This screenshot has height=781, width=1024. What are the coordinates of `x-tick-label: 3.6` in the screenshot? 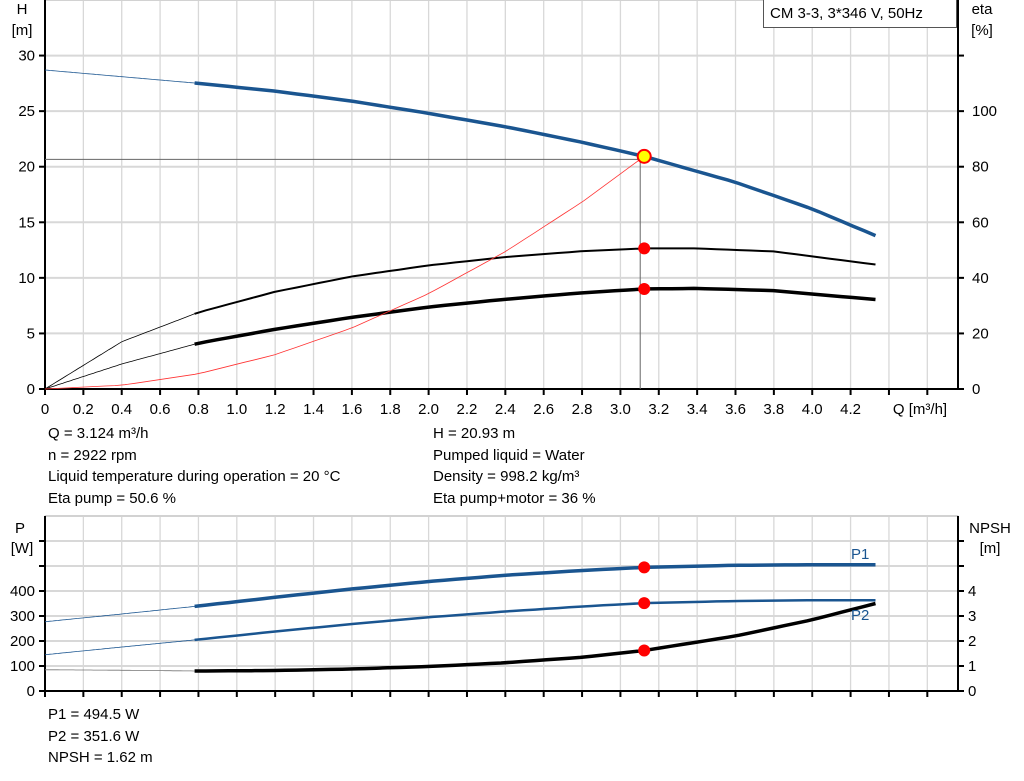 It's located at (735, 409).